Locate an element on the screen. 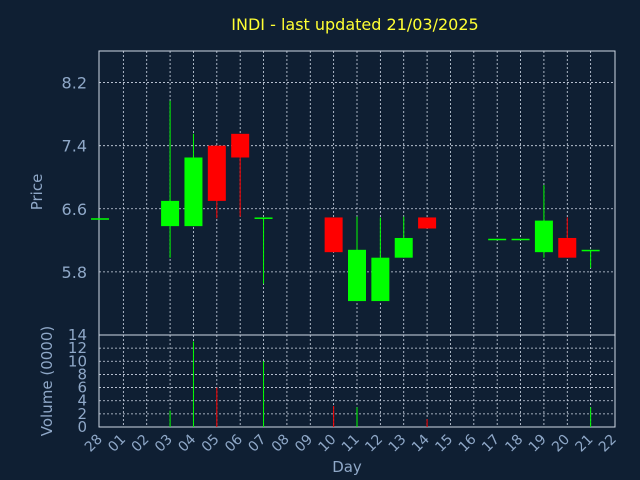  price-axis-label: Price is located at coordinates (37, 192).